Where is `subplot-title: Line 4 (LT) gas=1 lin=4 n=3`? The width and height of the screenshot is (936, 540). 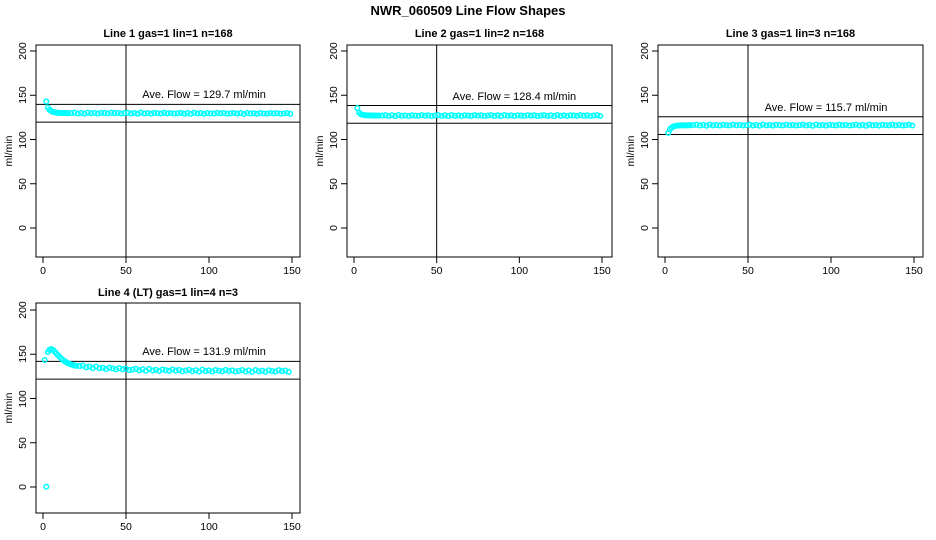
subplot-title: Line 4 (LT) gas=1 lin=4 n=3 is located at coordinates (168, 293).